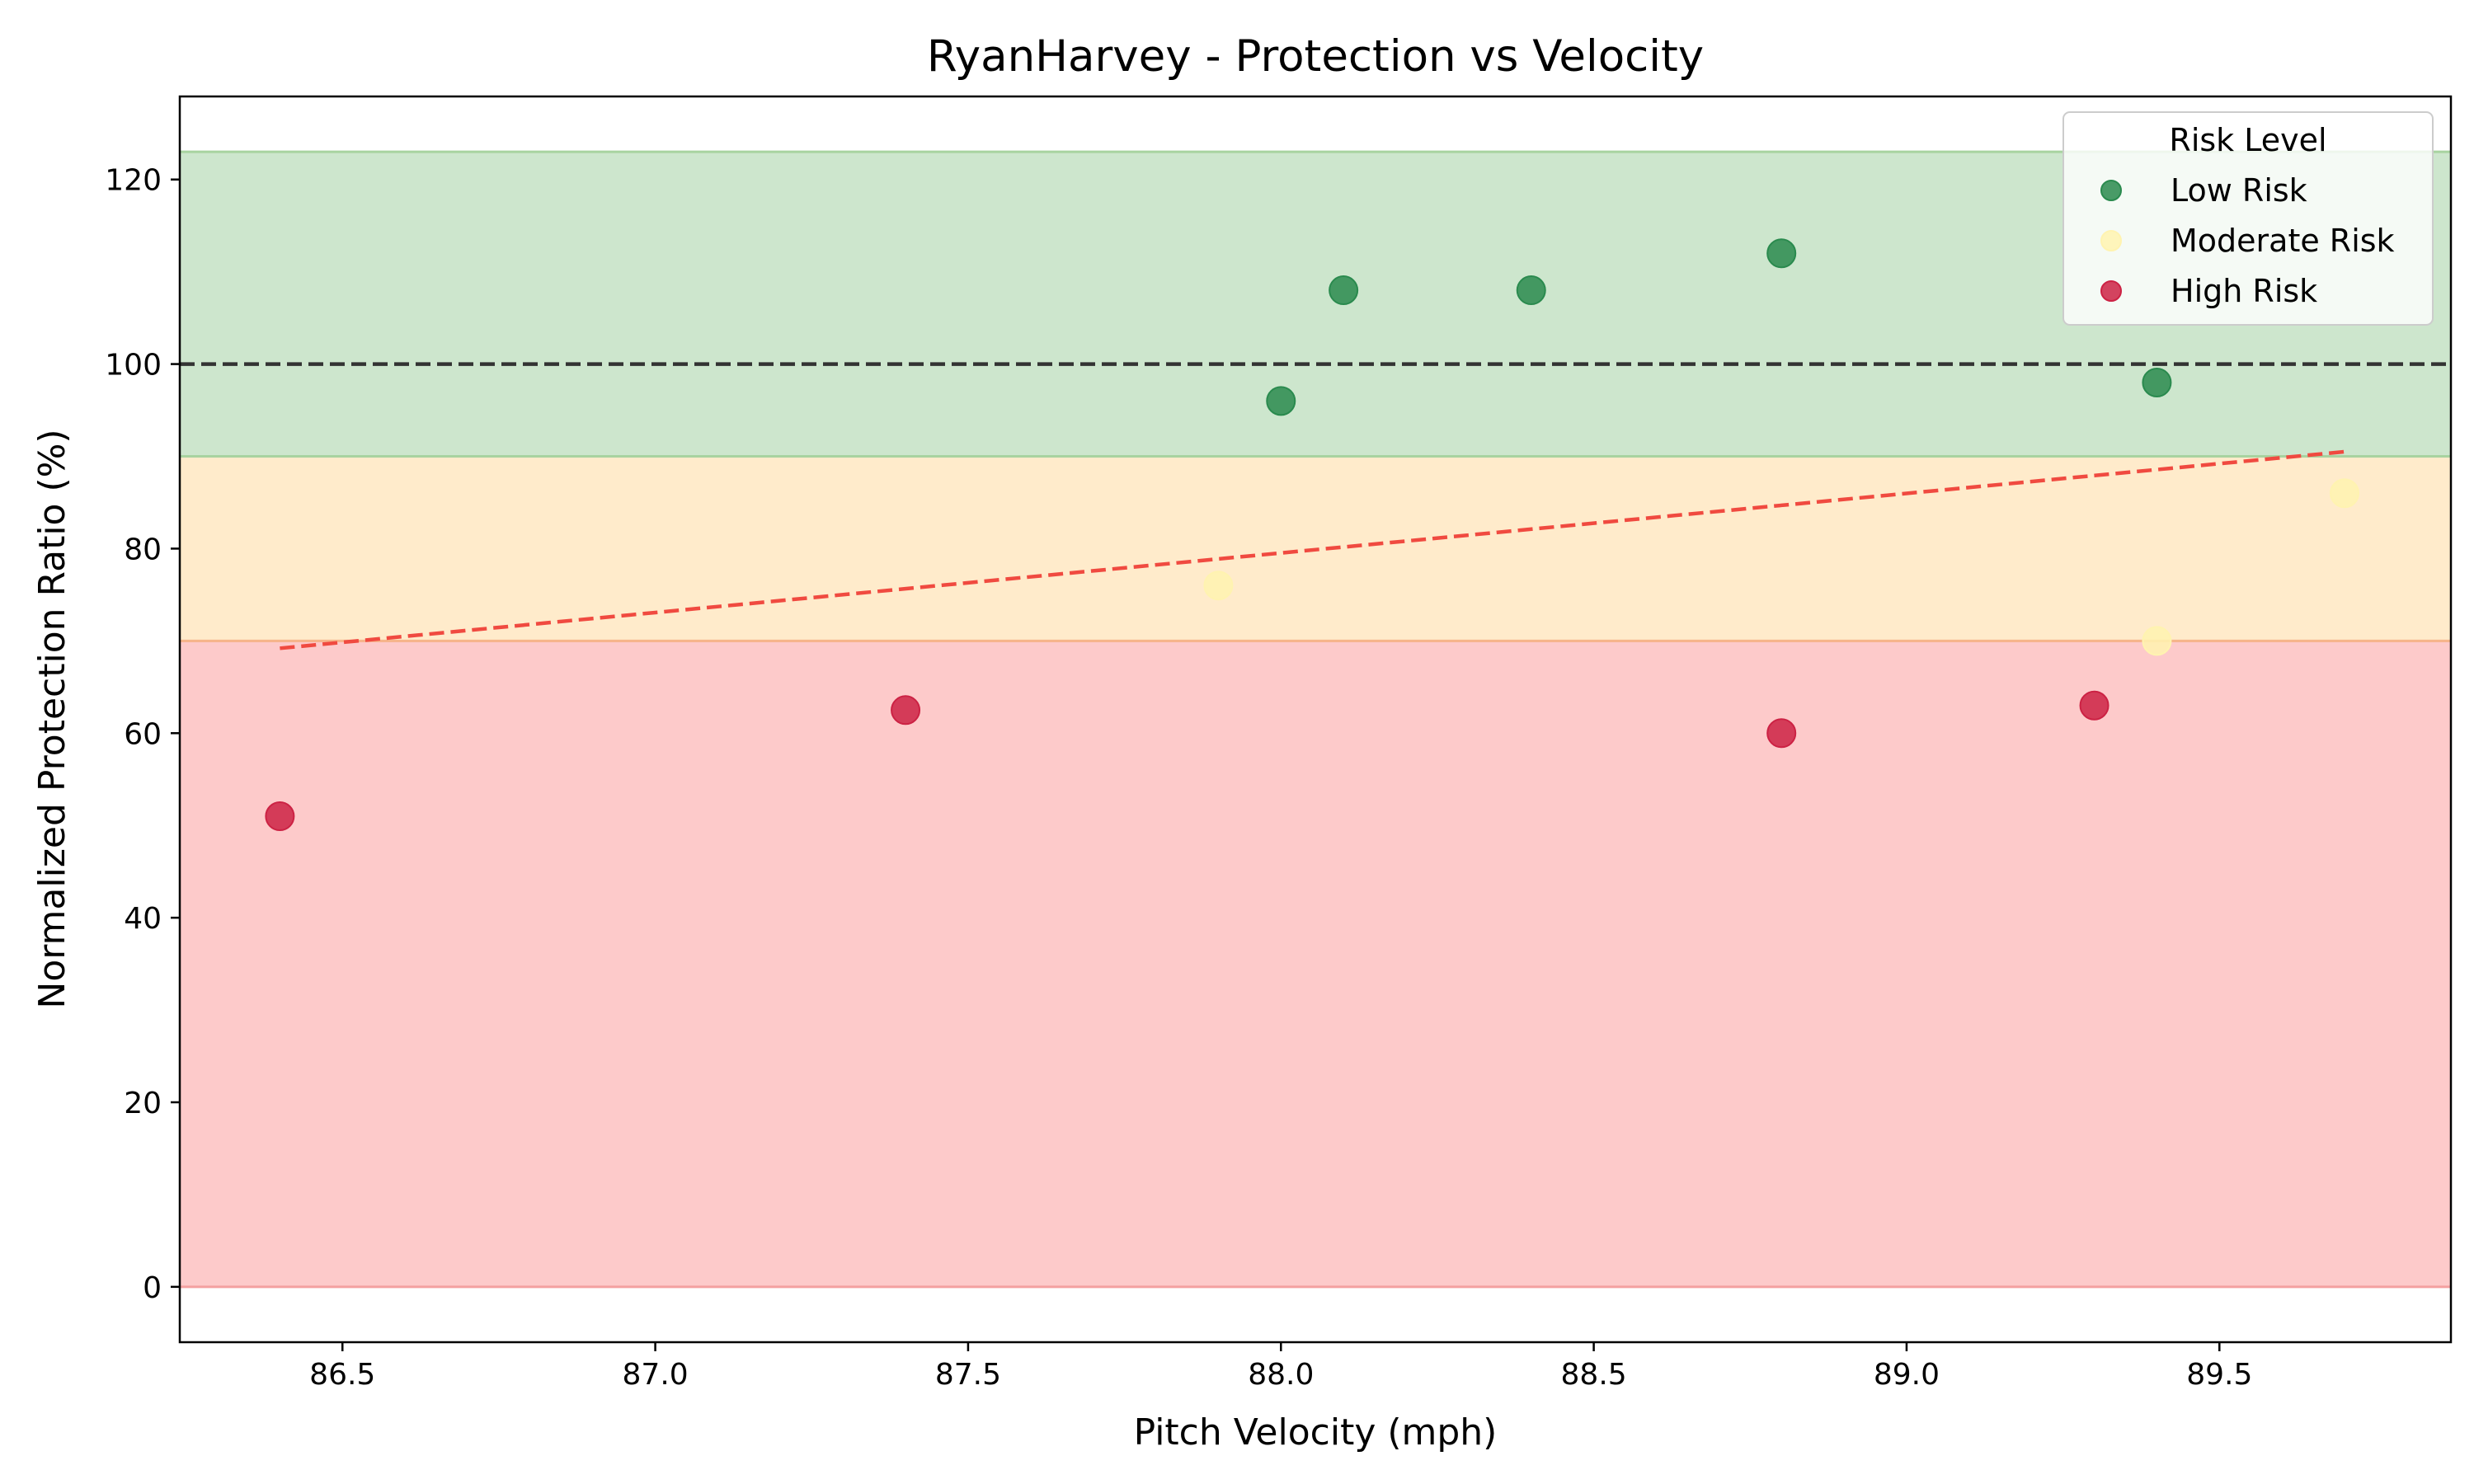 The image size is (2474, 1484). What do you see at coordinates (133, 181) in the screenshot?
I see `y-tick-label: 120` at bounding box center [133, 181].